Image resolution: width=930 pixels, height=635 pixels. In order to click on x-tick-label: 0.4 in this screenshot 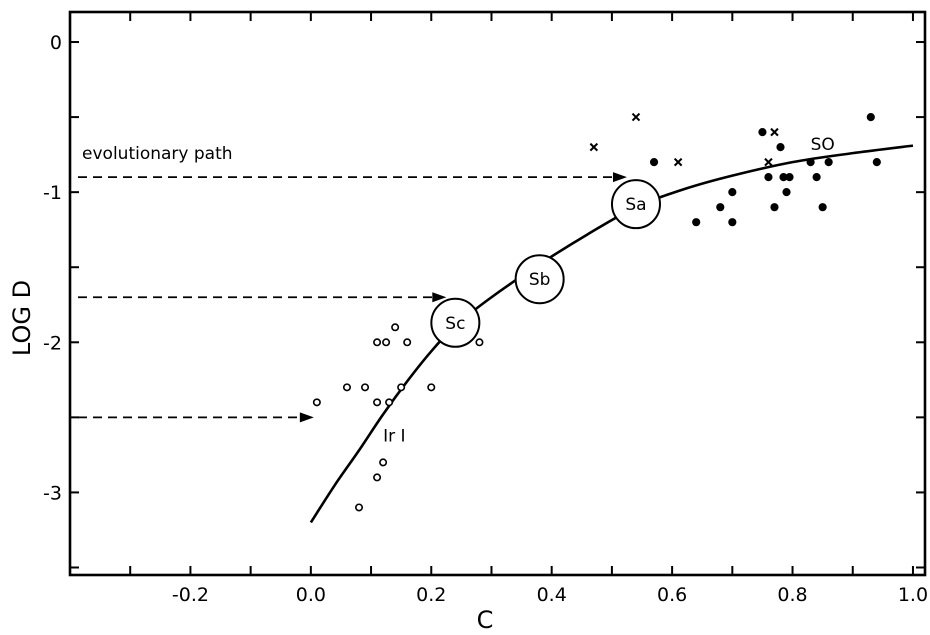, I will do `click(552, 595)`.